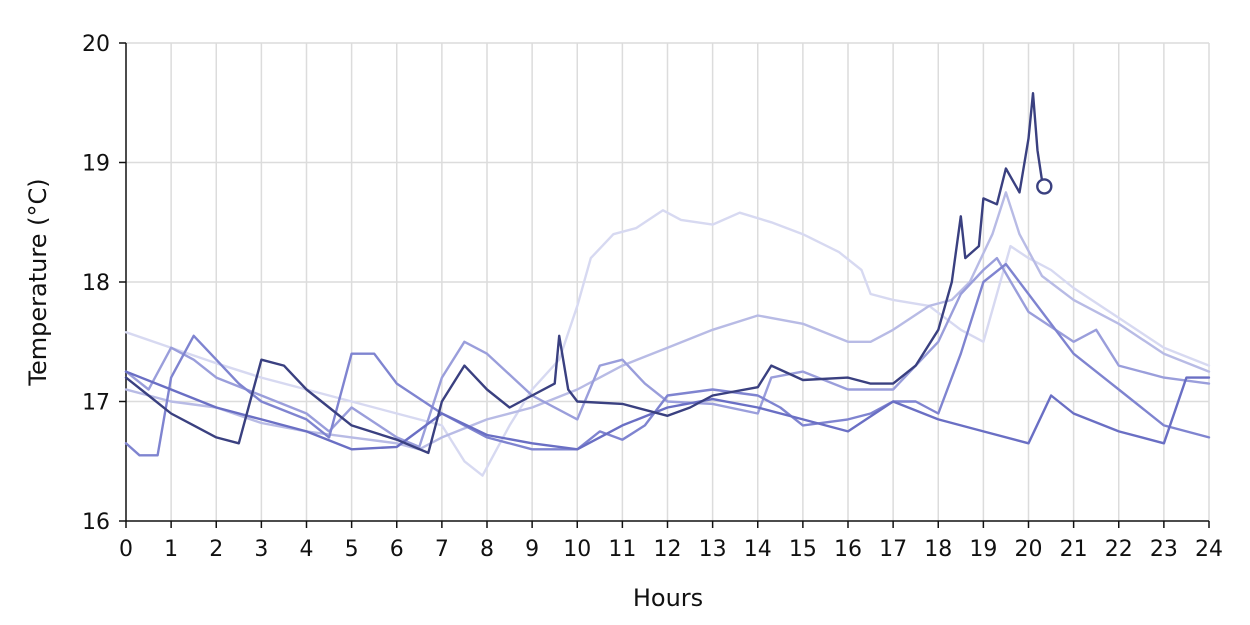 The height and width of the screenshot is (625, 1250). What do you see at coordinates (532, 549) in the screenshot?
I see `x-tick-label: 9` at bounding box center [532, 549].